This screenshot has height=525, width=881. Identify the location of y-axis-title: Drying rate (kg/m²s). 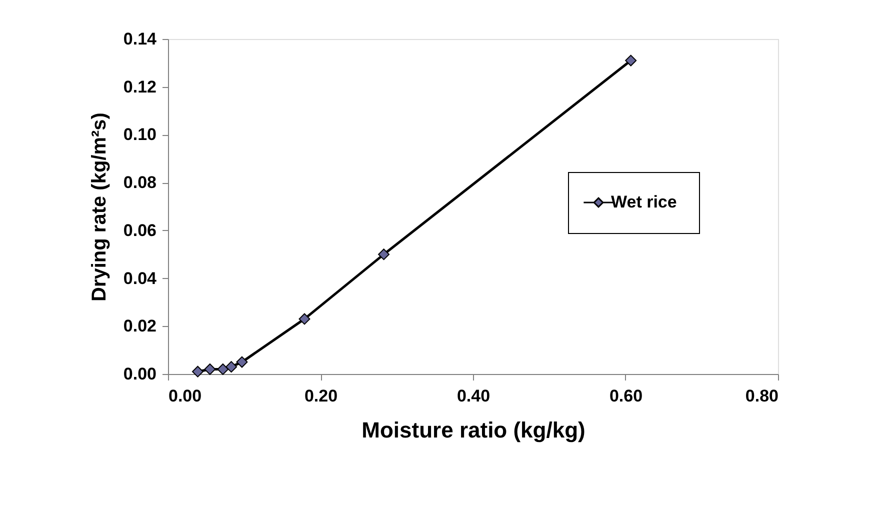
(99, 207).